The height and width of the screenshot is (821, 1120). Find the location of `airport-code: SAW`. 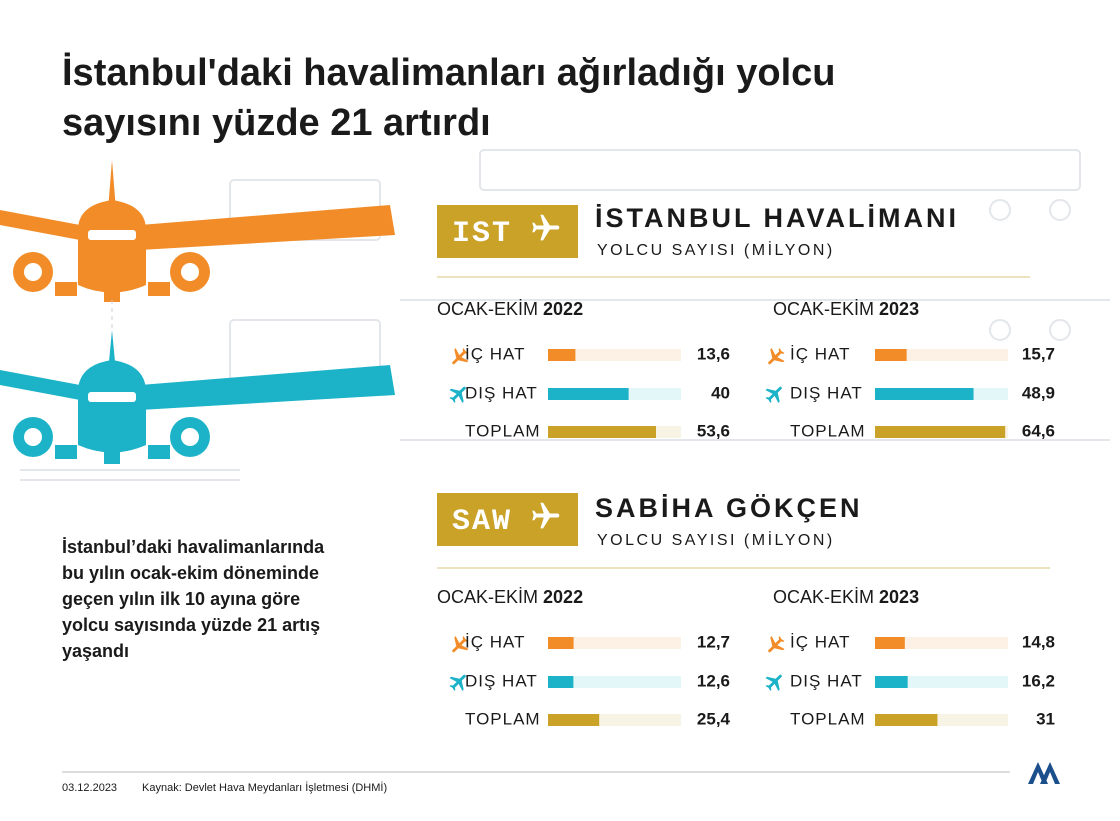

airport-code: SAW is located at coordinates (482, 522).